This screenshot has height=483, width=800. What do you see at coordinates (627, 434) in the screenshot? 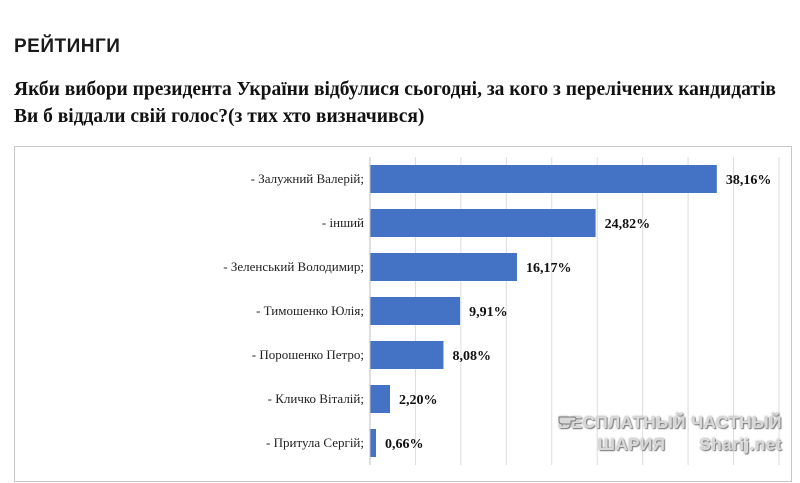
I see `pointing-hand-icon` at bounding box center [627, 434].